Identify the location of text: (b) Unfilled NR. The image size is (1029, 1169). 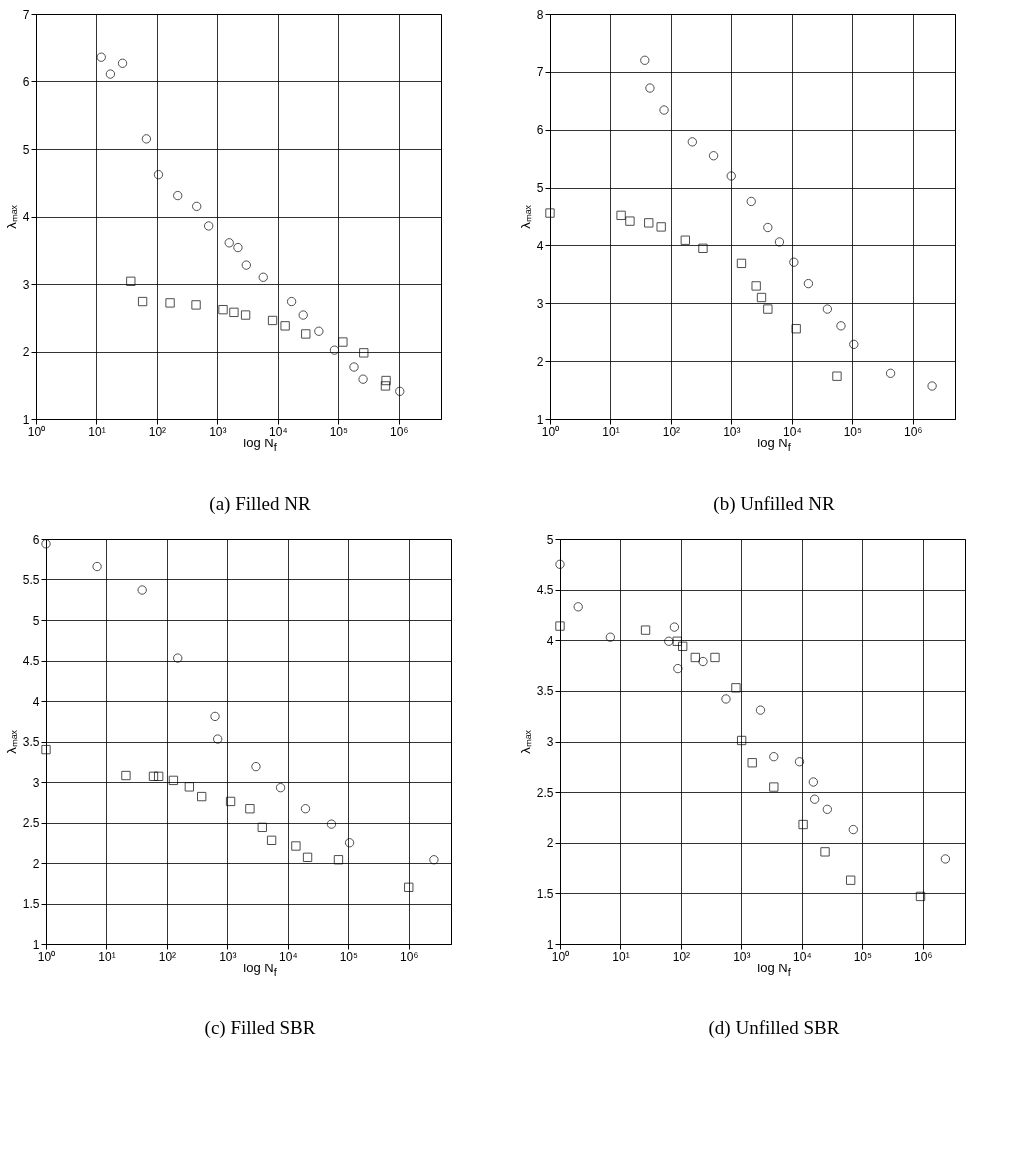
(774, 503).